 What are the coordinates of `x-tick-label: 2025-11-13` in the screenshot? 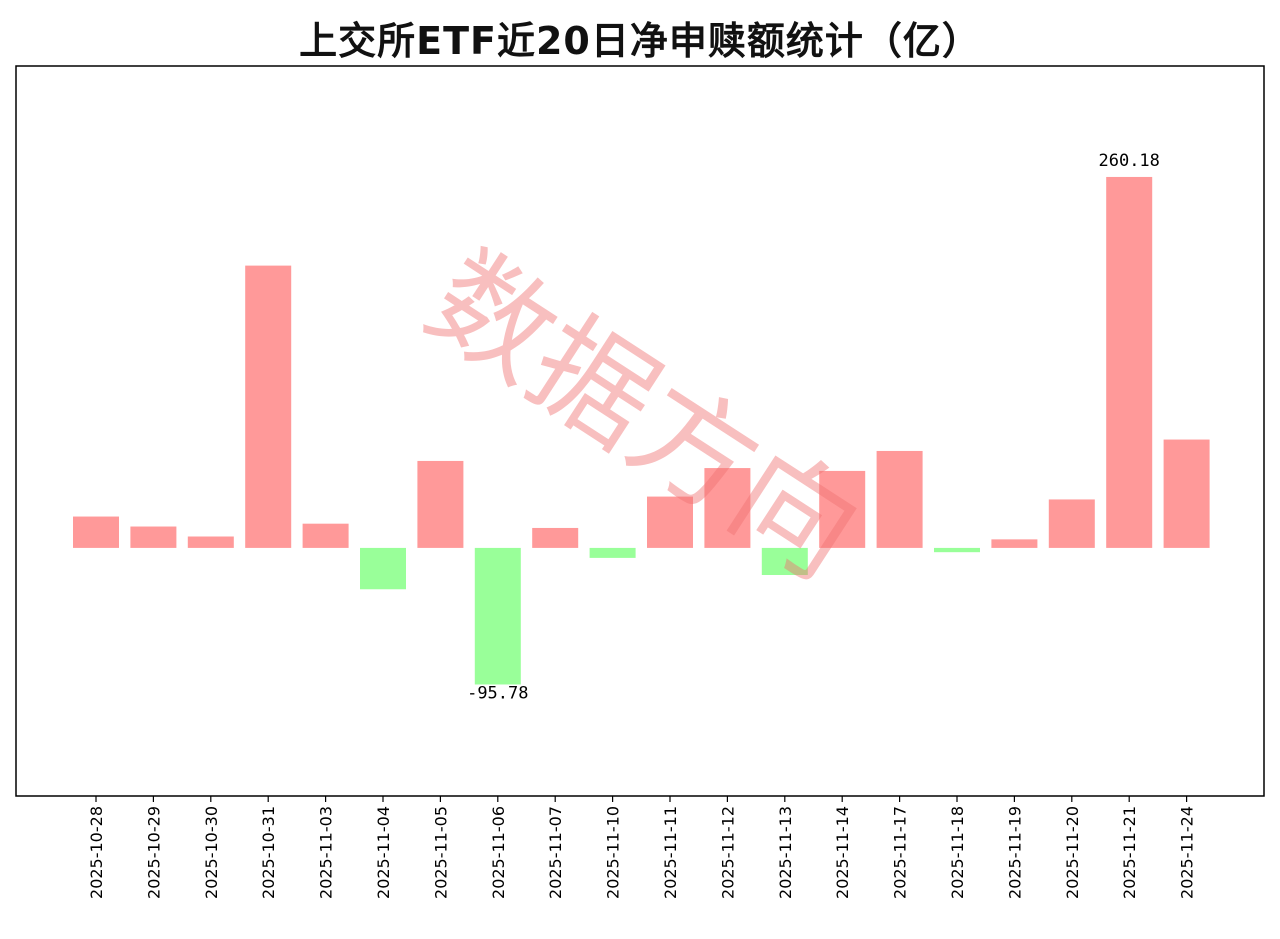 It's located at (785, 852).